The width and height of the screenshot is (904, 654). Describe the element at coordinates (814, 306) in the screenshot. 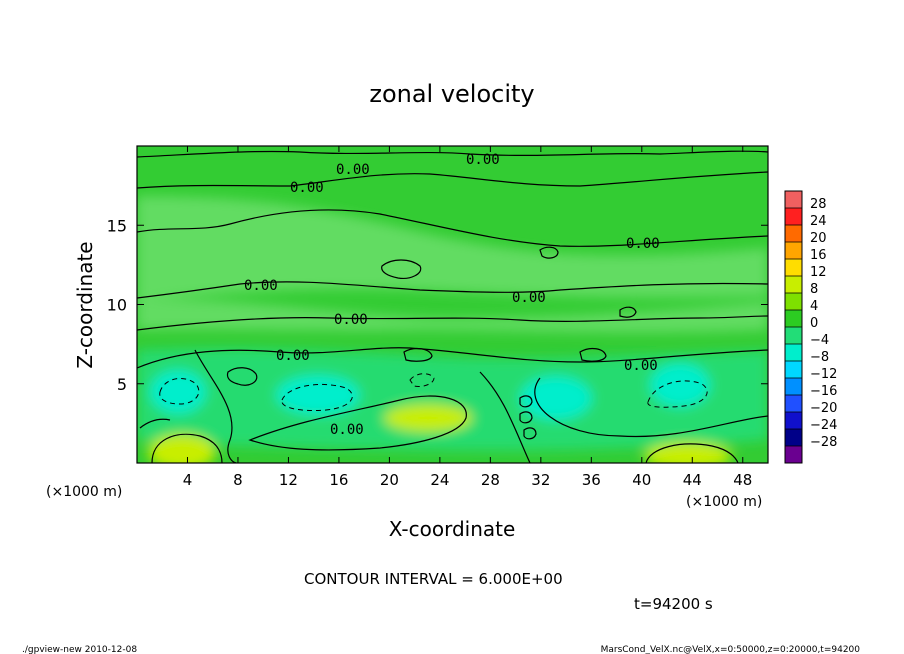

I see `colorbar-label: 4` at that location.